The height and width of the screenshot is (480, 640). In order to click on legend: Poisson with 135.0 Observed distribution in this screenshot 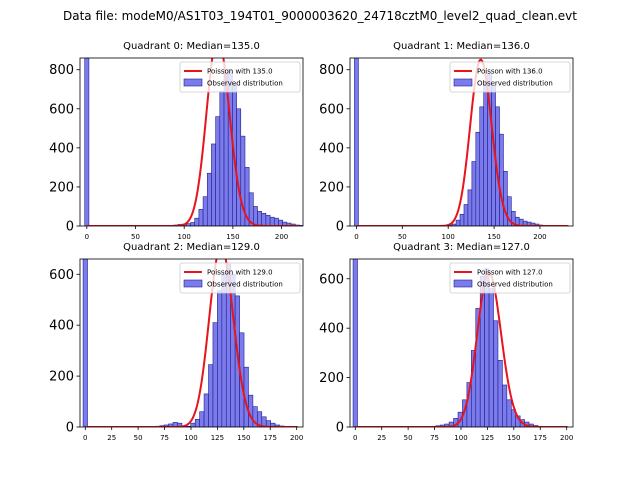, I will do `click(240, 77)`.